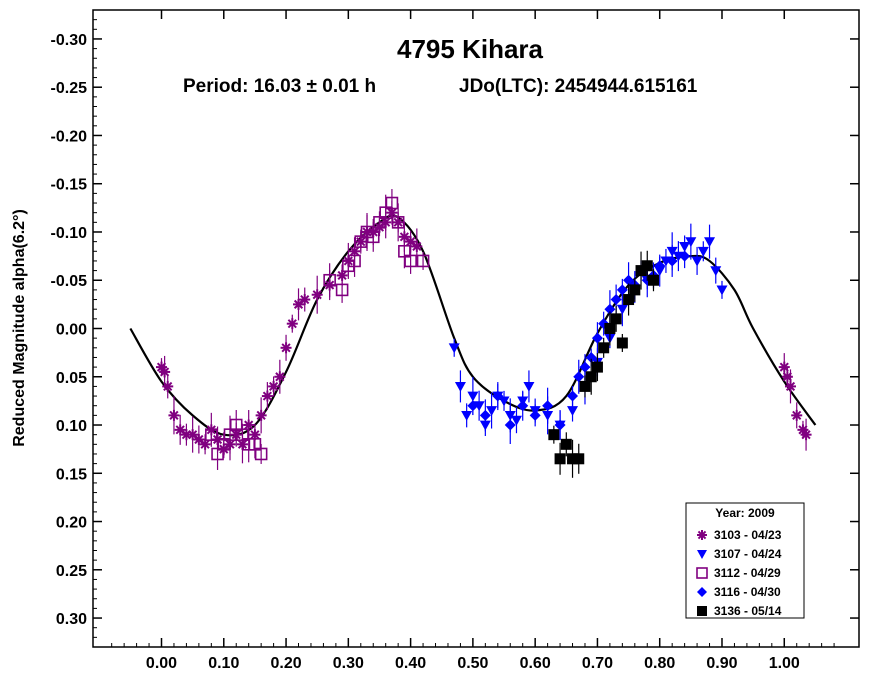 The height and width of the screenshot is (677, 870). Describe the element at coordinates (472, 663) in the screenshot. I see `x-tick-label: 0.50` at that location.